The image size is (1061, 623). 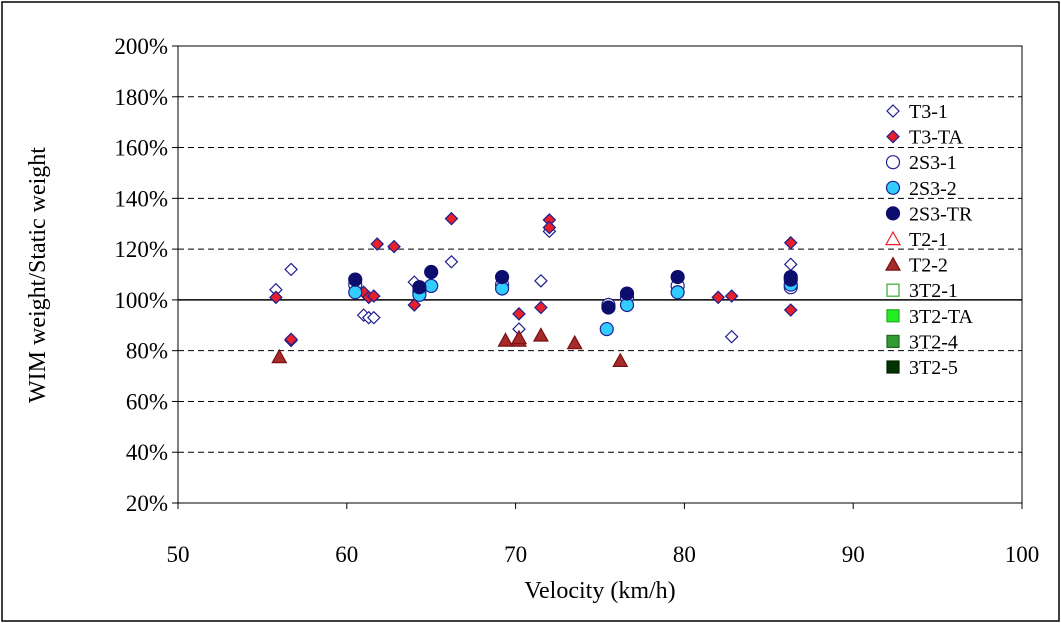 I want to click on y-tick-label: 200%, so click(x=141, y=46).